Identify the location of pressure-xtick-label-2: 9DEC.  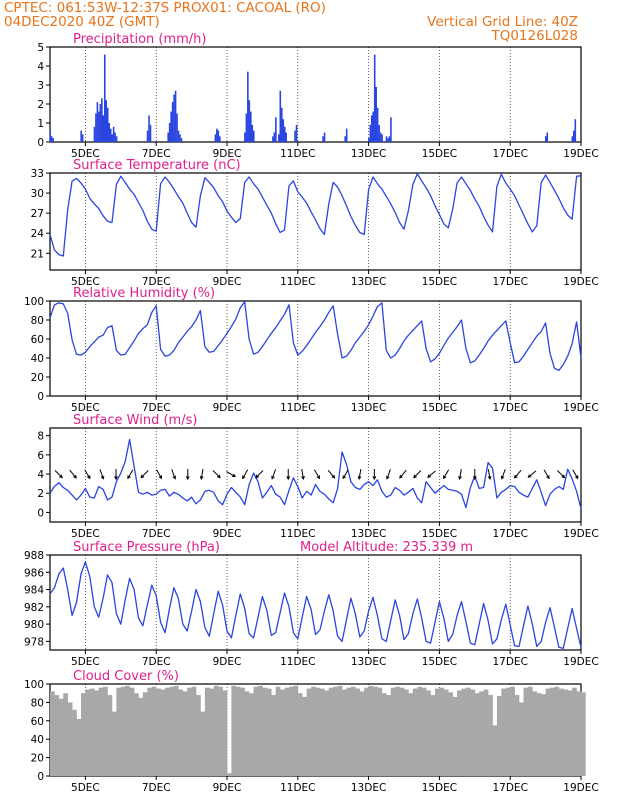
(227, 662).